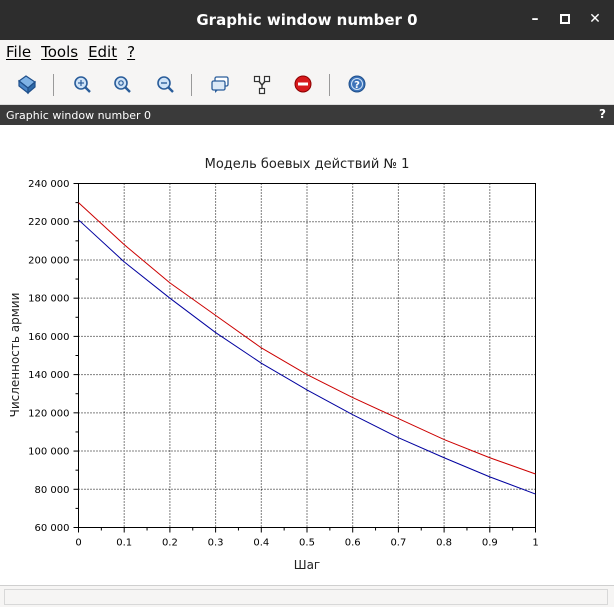 The height and width of the screenshot is (607, 614). I want to click on x-tick-label: 0.1, so click(124, 543).